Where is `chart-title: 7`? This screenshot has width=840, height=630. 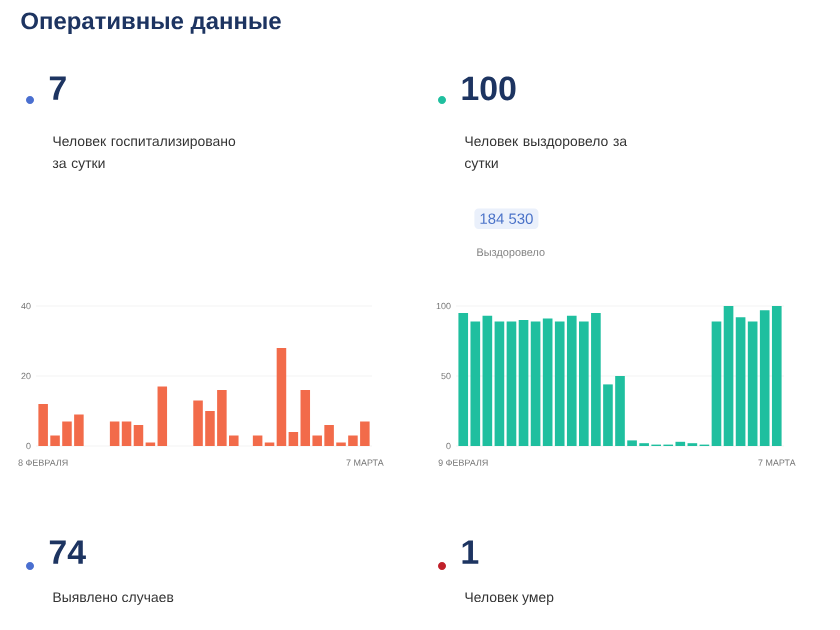
chart-title: 7 is located at coordinates (57, 88).